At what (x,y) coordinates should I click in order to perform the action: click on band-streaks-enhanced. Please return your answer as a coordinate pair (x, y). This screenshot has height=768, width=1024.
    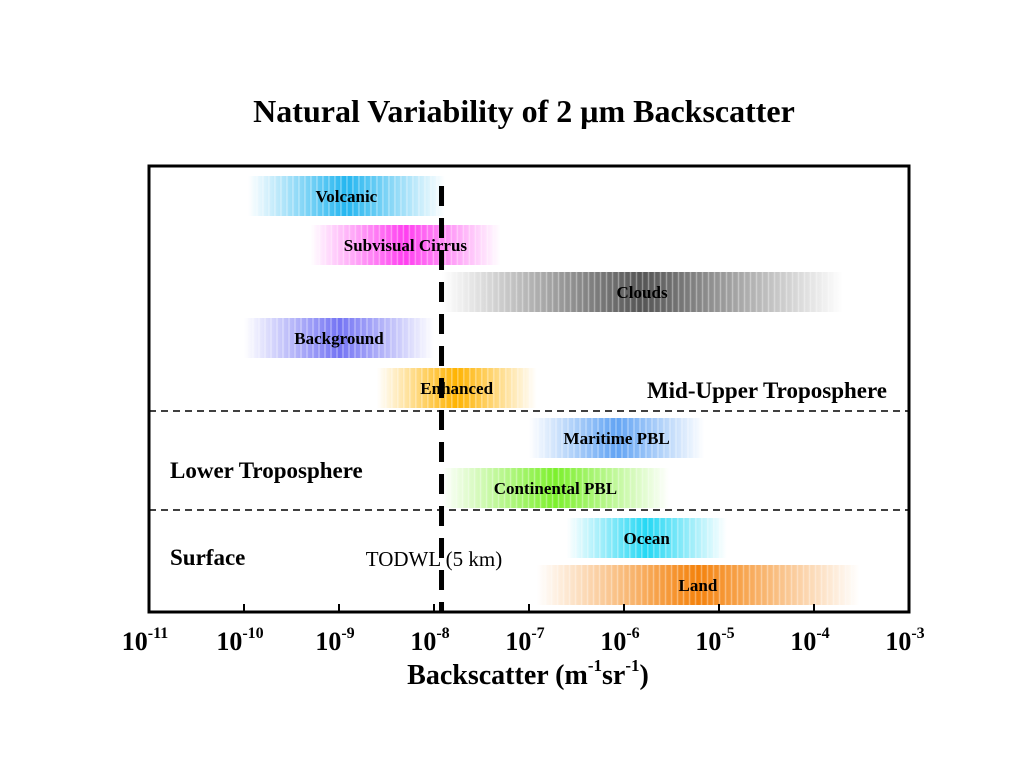
    Looking at the image, I should click on (455, 388).